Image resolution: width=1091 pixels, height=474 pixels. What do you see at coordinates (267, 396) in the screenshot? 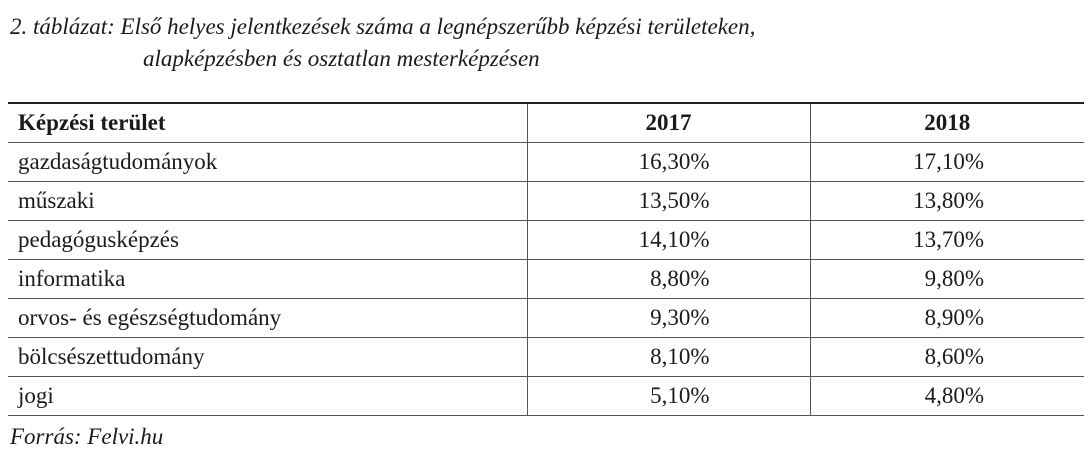
I see `row-label: jogi` at bounding box center [267, 396].